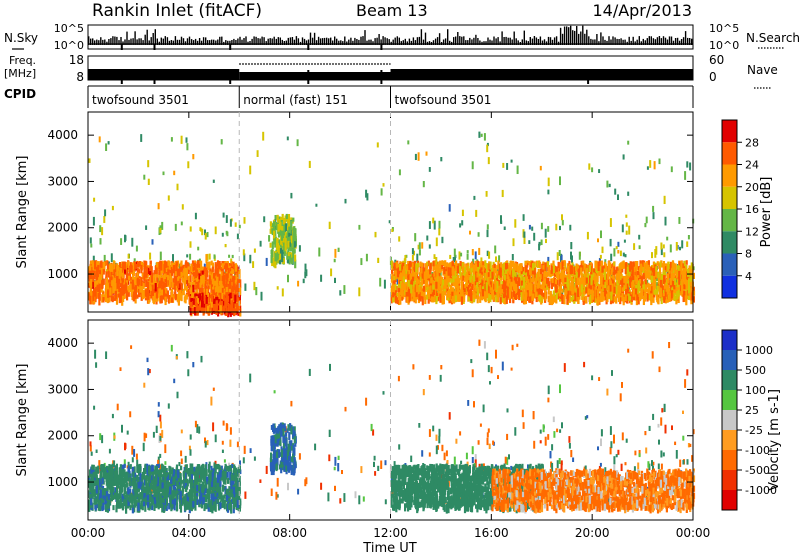 Image resolution: width=800 pixels, height=554 pixels. Describe the element at coordinates (21, 38) in the screenshot. I see `nsky-label: N.Sky` at that location.